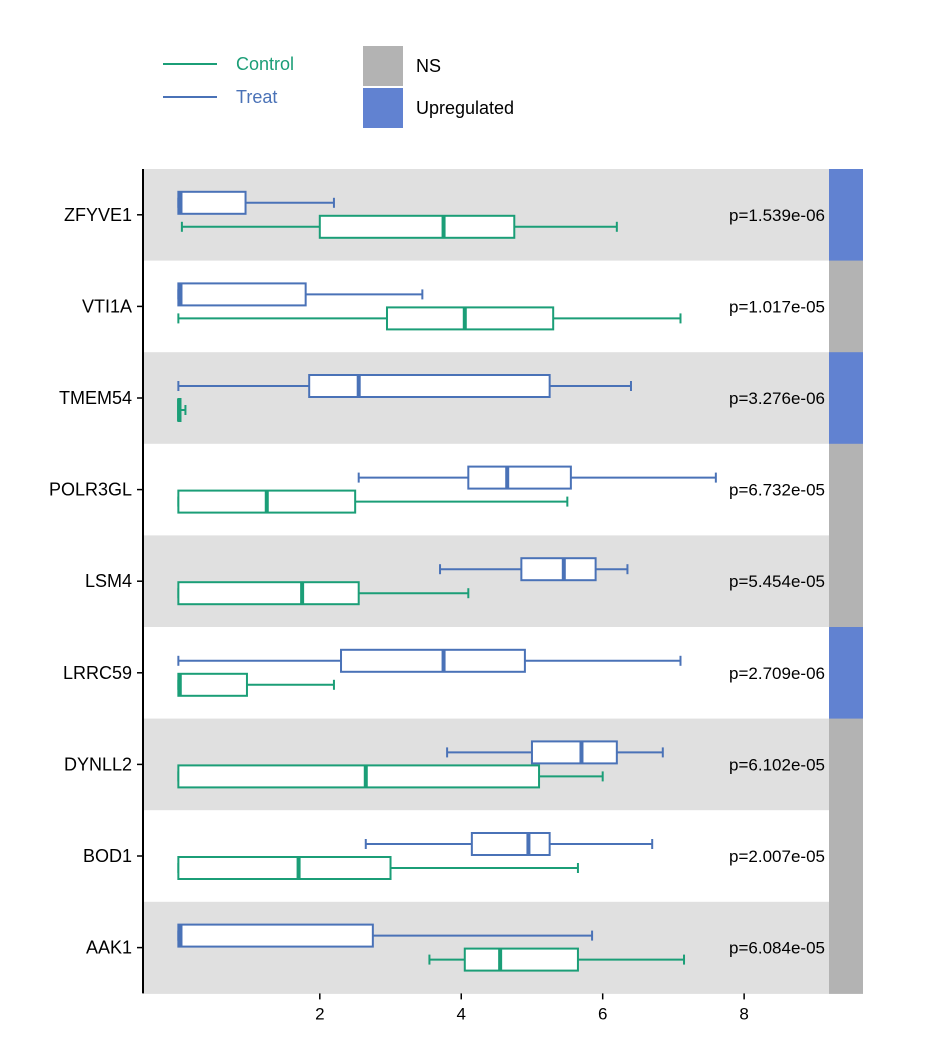  Describe the element at coordinates (107, 856) in the screenshot. I see `gene-label: BOD1` at that location.